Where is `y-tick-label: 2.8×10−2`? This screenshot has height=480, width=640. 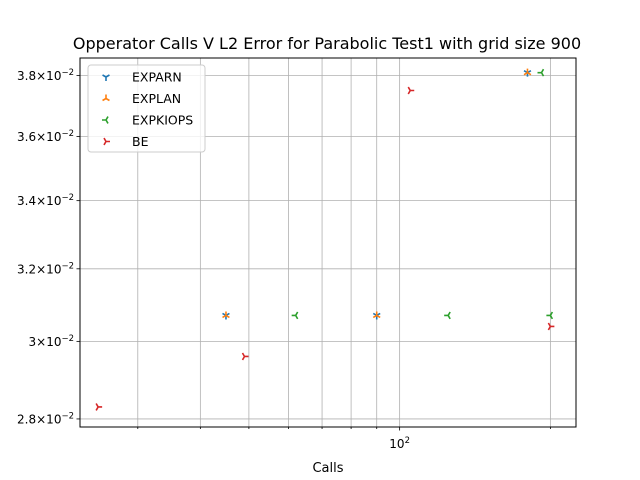 y-tick-label: 2.8×10−2 is located at coordinates (45, 418).